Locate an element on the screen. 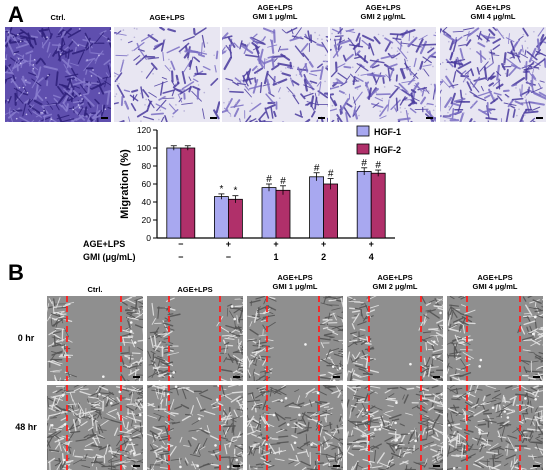 The width and height of the screenshot is (550, 474). condition-value: 4 is located at coordinates (371, 257).